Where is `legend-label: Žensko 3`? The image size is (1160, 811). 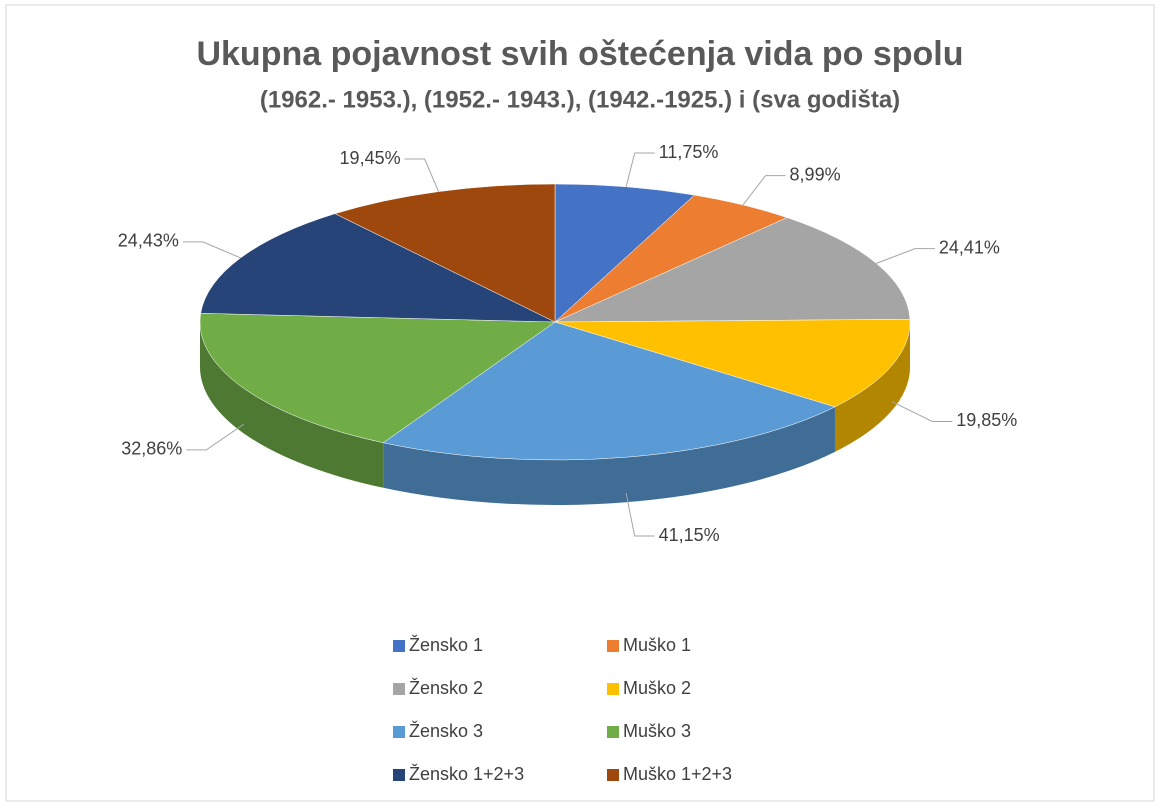
legend-label: Žensko 3 is located at coordinates (446, 731).